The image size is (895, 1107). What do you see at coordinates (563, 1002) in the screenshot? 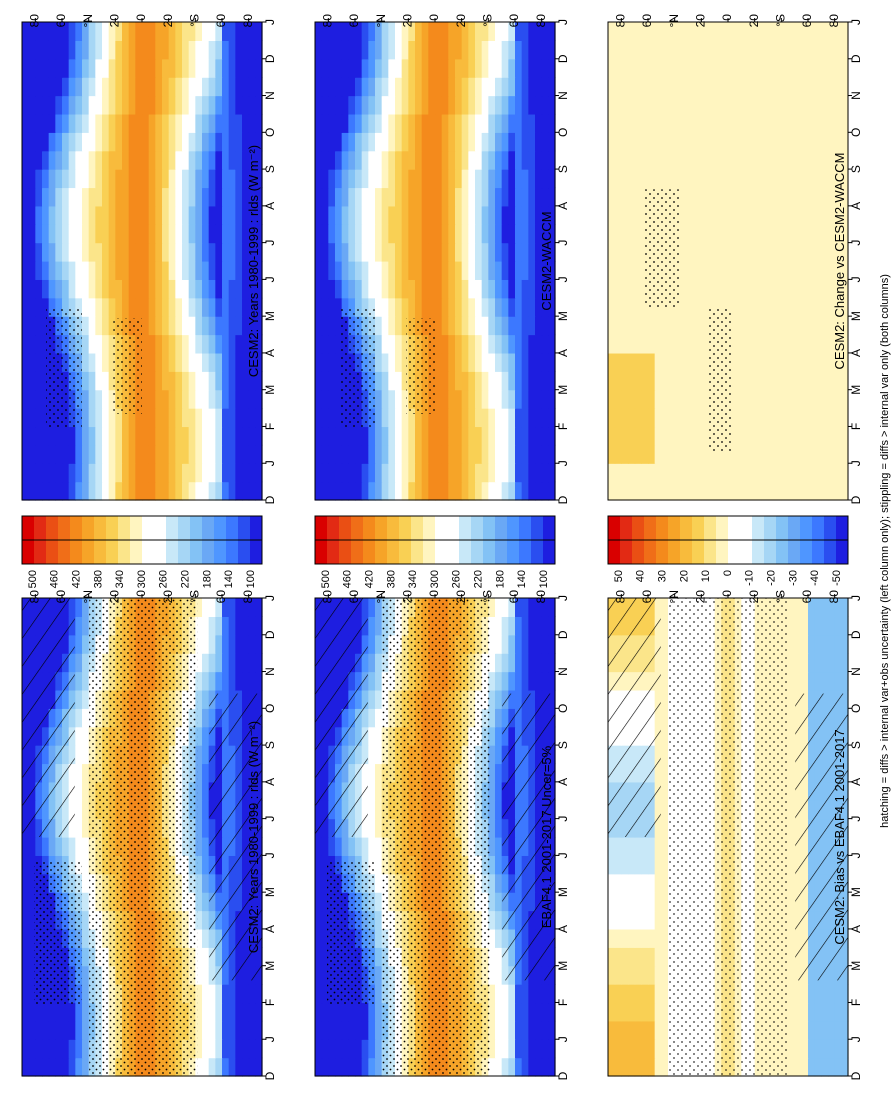
I see `time-tick-label: F` at bounding box center [563, 1002].